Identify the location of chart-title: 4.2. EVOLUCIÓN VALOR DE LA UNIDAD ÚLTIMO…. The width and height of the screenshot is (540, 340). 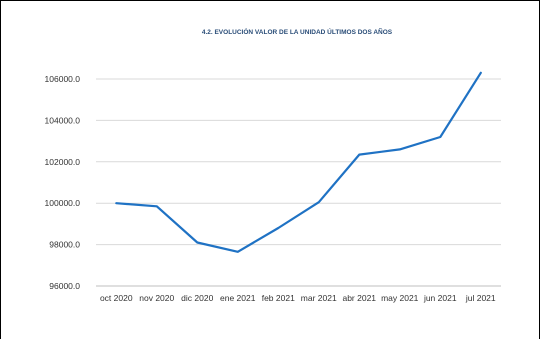
(297, 31).